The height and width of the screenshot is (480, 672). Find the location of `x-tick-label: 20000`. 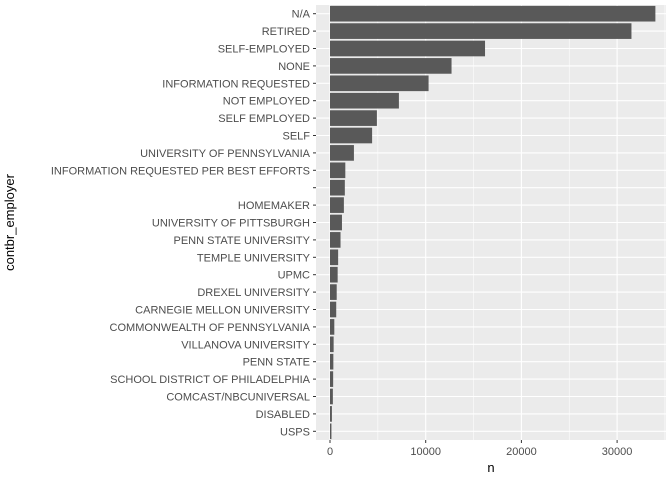

x-tick-label: 20000 is located at coordinates (521, 452).